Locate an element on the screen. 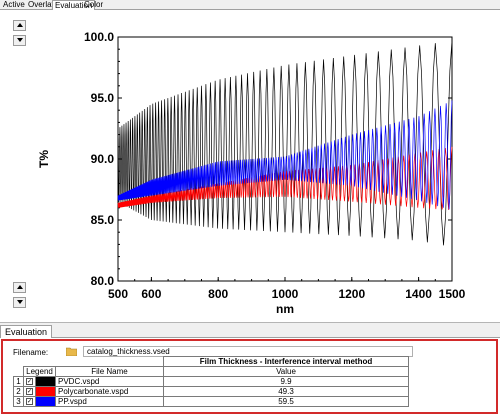  y-tick-label: 100.0 is located at coordinates (99, 37).